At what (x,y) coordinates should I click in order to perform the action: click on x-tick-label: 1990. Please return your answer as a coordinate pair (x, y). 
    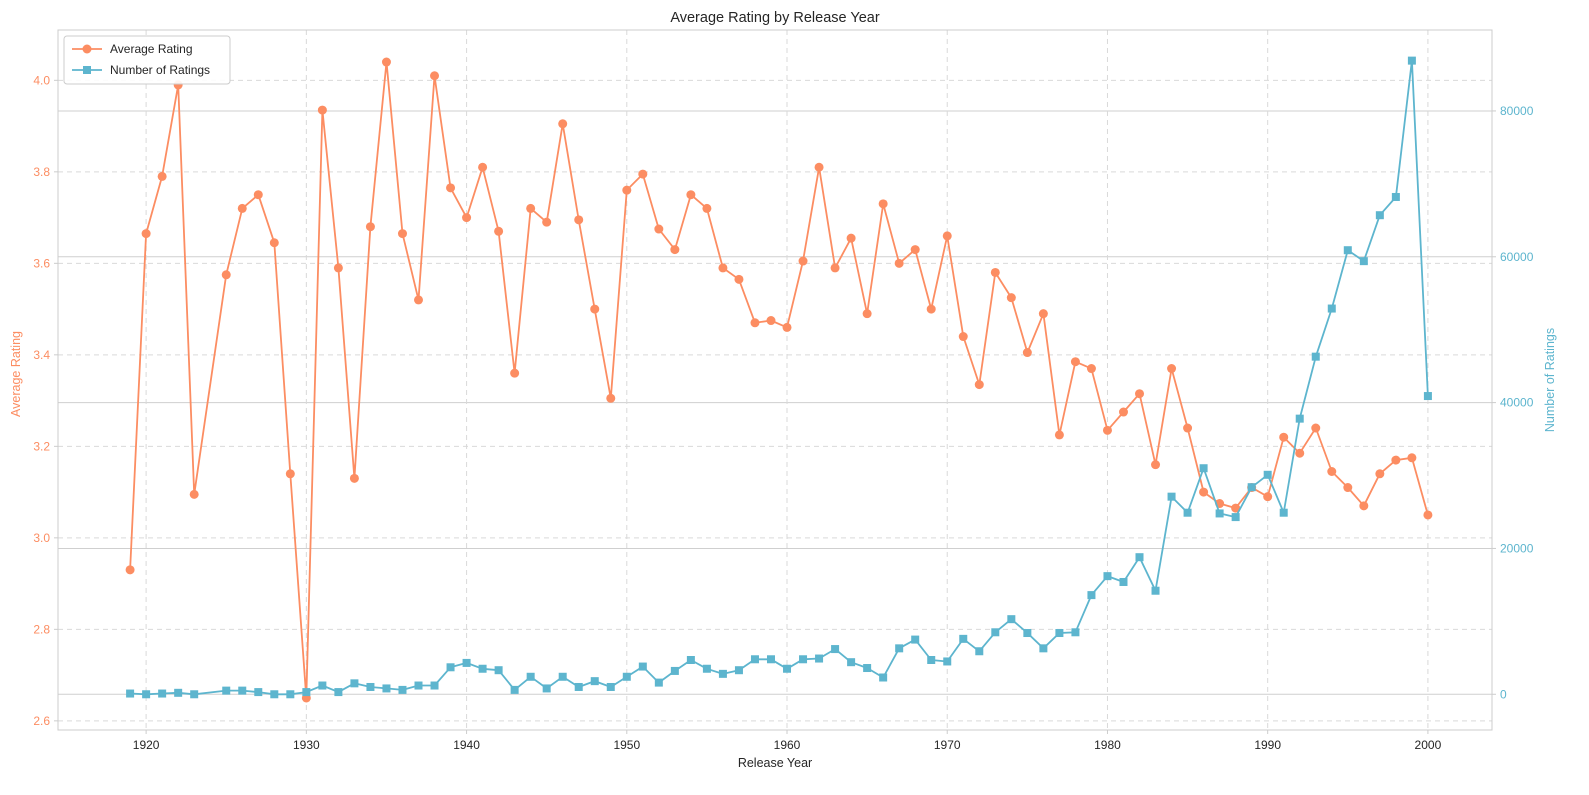
    Looking at the image, I should click on (1267, 745).